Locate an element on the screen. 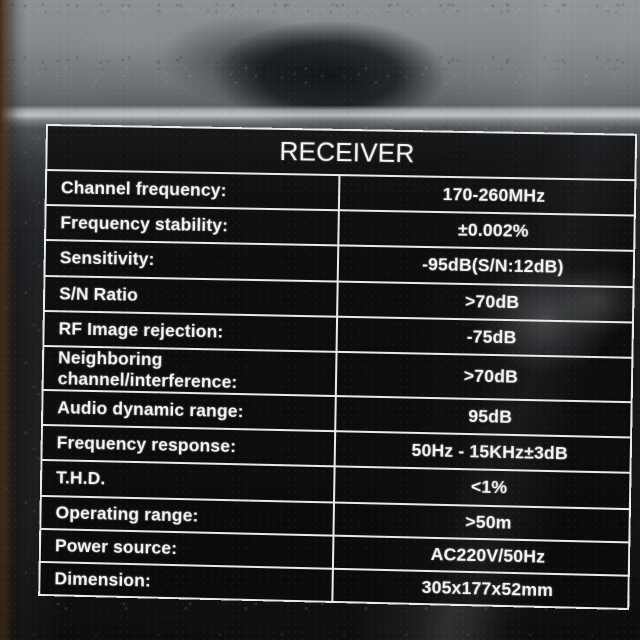  spec-value-dimension: 305x177x52mm is located at coordinates (480, 588).